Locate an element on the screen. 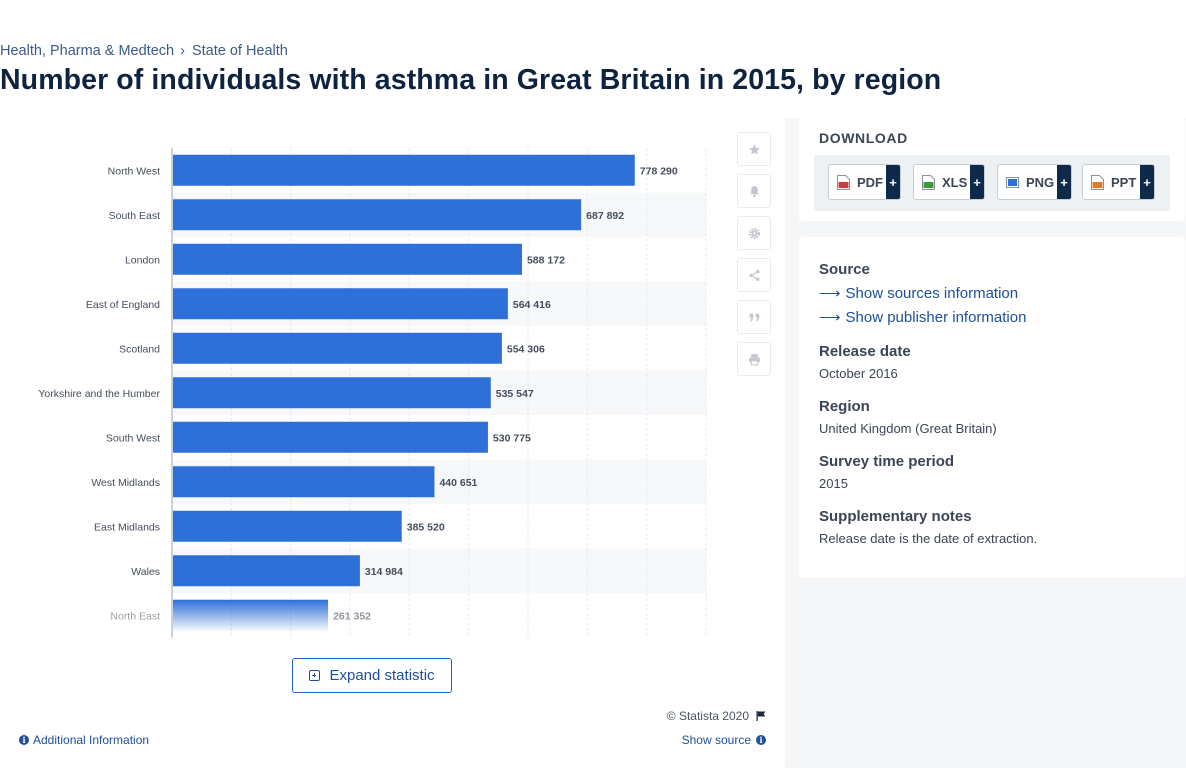 This screenshot has width=1186, height=768. show-publisher-link: ⟶ Show publisher information is located at coordinates (923, 317).